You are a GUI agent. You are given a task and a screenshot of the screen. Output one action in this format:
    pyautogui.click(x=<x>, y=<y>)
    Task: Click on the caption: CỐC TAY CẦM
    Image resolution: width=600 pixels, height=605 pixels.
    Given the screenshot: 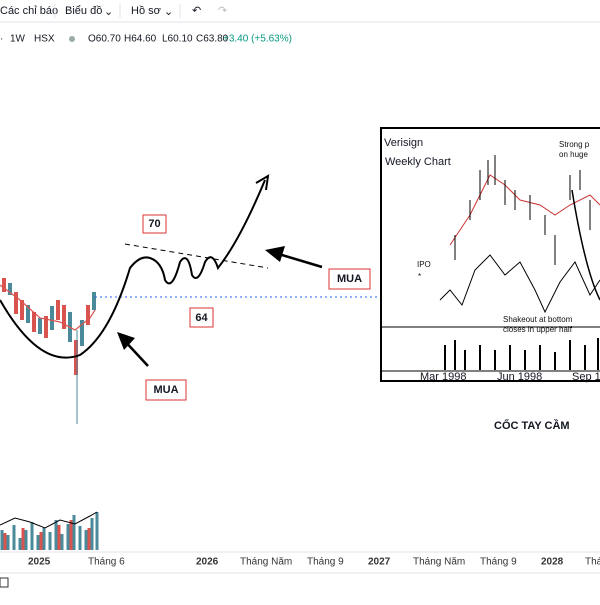 What is the action you would take?
    pyautogui.click(x=532, y=425)
    